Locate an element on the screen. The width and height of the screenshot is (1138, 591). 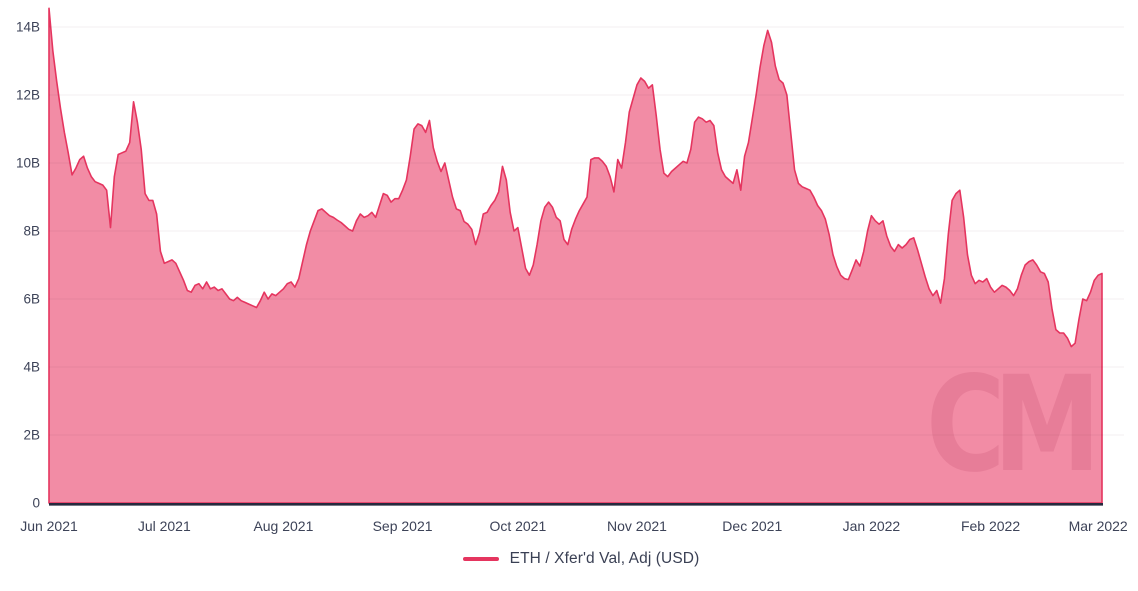
y-tick-label: 14B is located at coordinates (28, 27).